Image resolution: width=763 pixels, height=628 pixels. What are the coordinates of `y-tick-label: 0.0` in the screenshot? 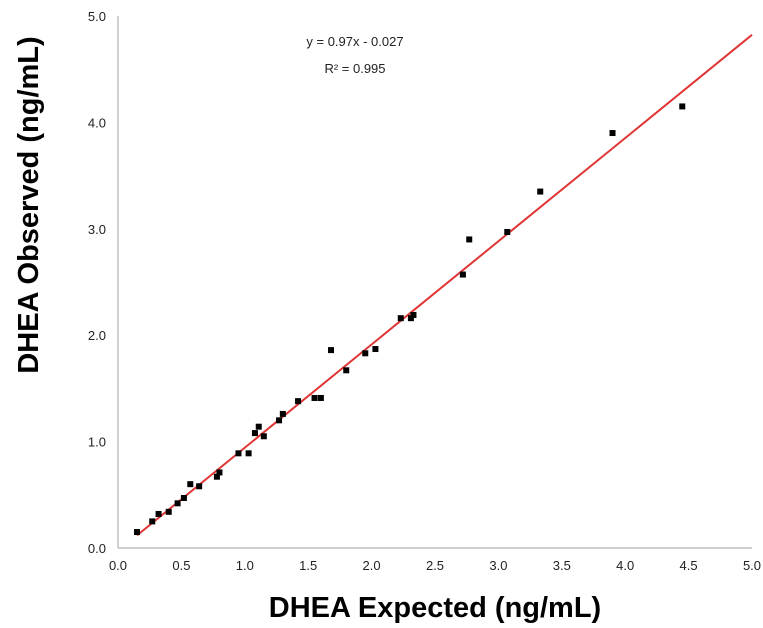 It's located at (97, 548).